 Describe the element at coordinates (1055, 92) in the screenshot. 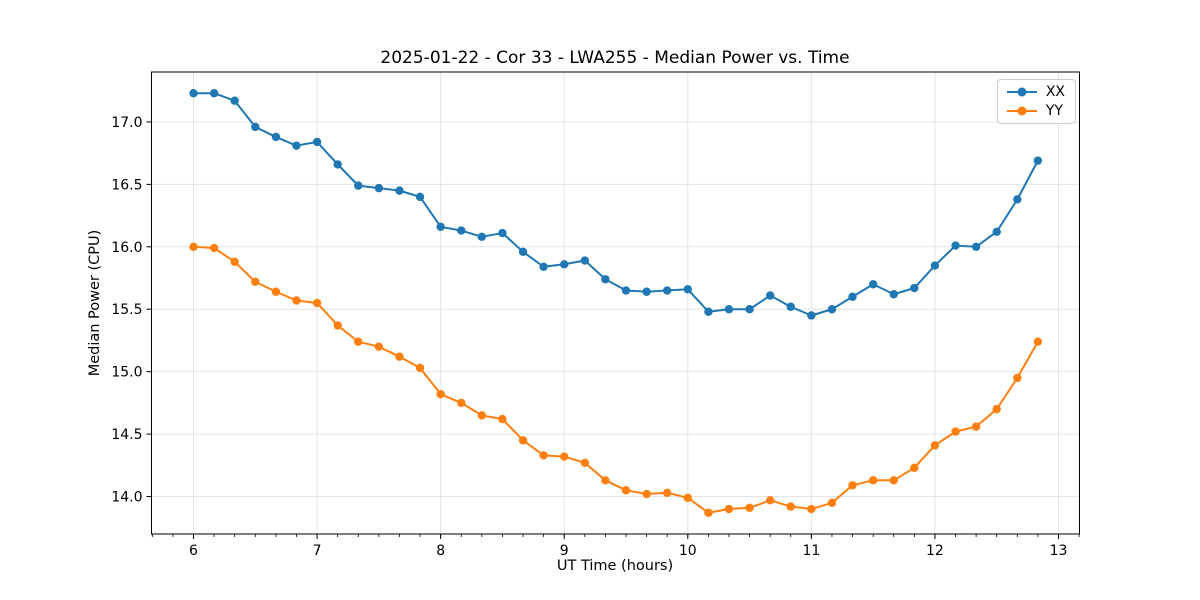

I see `legend-label: XX` at that location.